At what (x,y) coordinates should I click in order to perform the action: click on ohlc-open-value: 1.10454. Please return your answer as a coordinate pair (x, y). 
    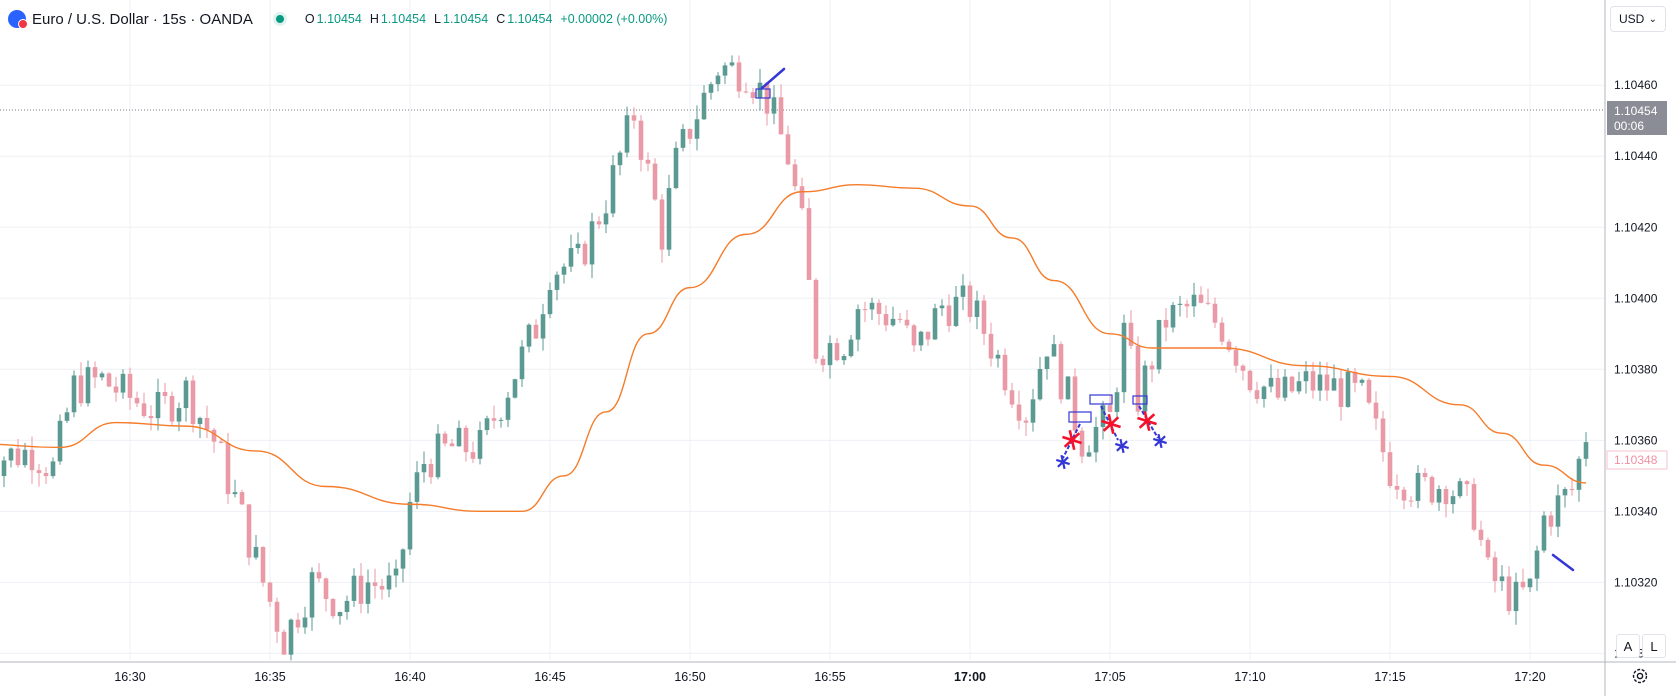
    Looking at the image, I should click on (339, 19).